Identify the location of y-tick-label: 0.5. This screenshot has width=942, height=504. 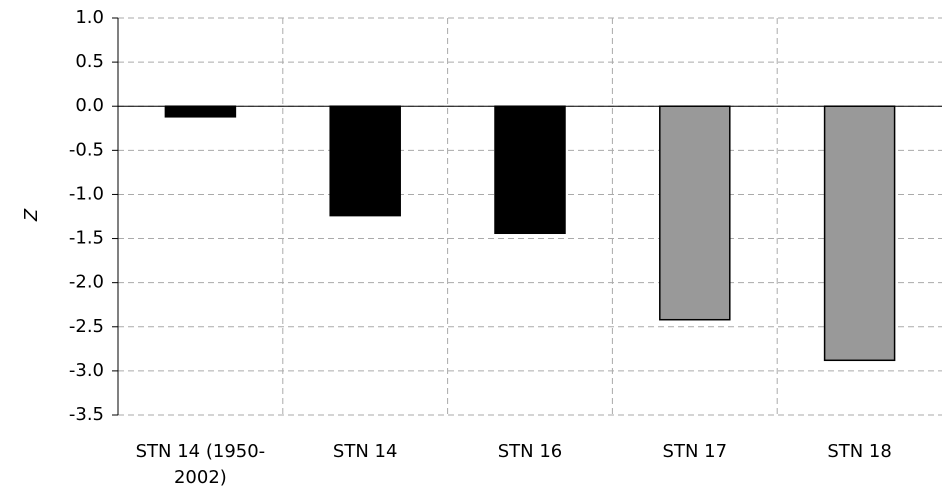
(89, 61).